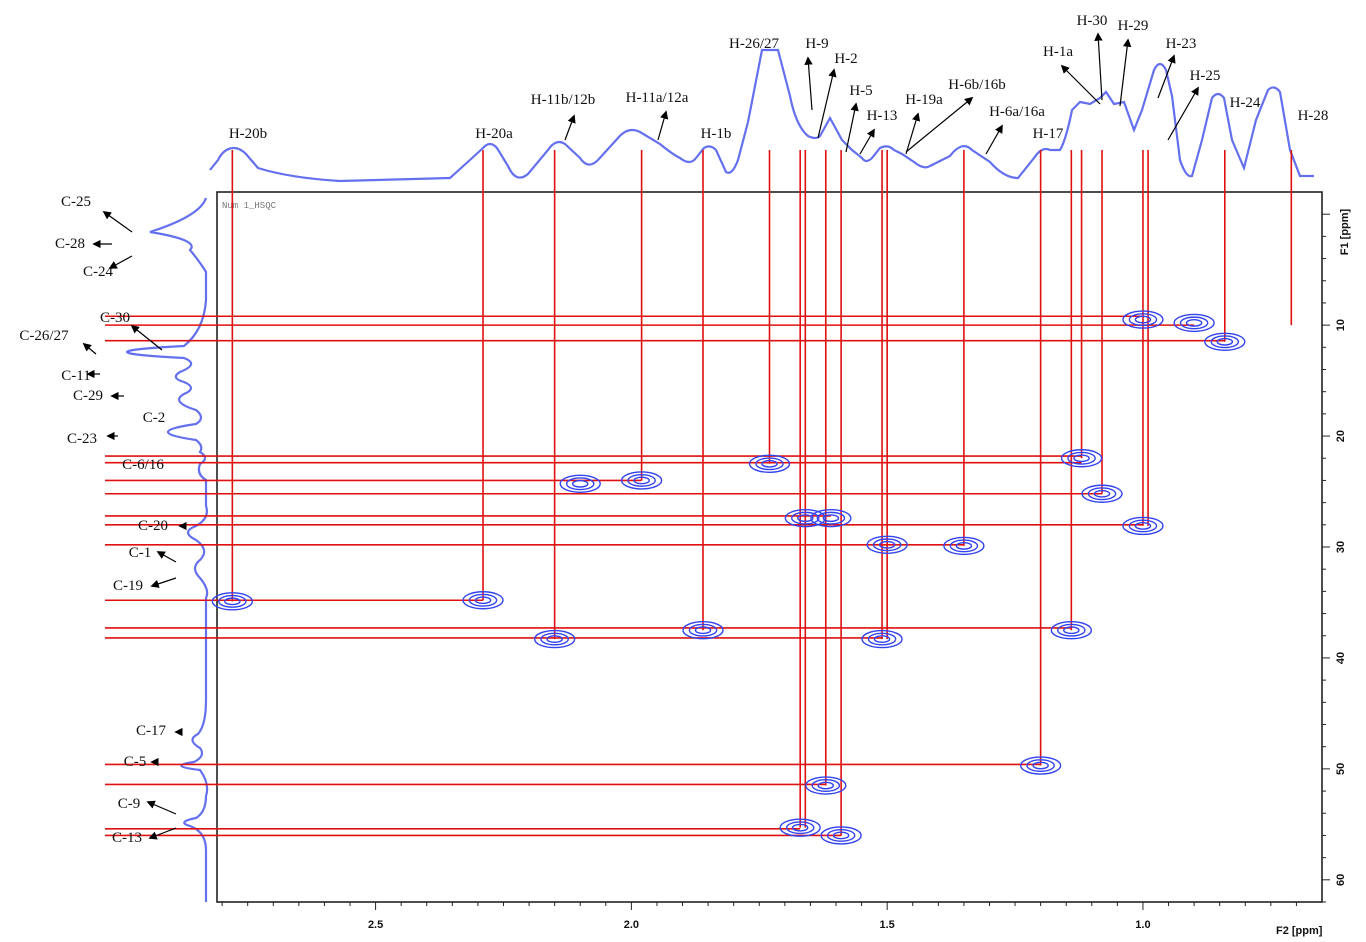 The image size is (1366, 942). I want to click on h-label-20: H-28, so click(1313, 116).